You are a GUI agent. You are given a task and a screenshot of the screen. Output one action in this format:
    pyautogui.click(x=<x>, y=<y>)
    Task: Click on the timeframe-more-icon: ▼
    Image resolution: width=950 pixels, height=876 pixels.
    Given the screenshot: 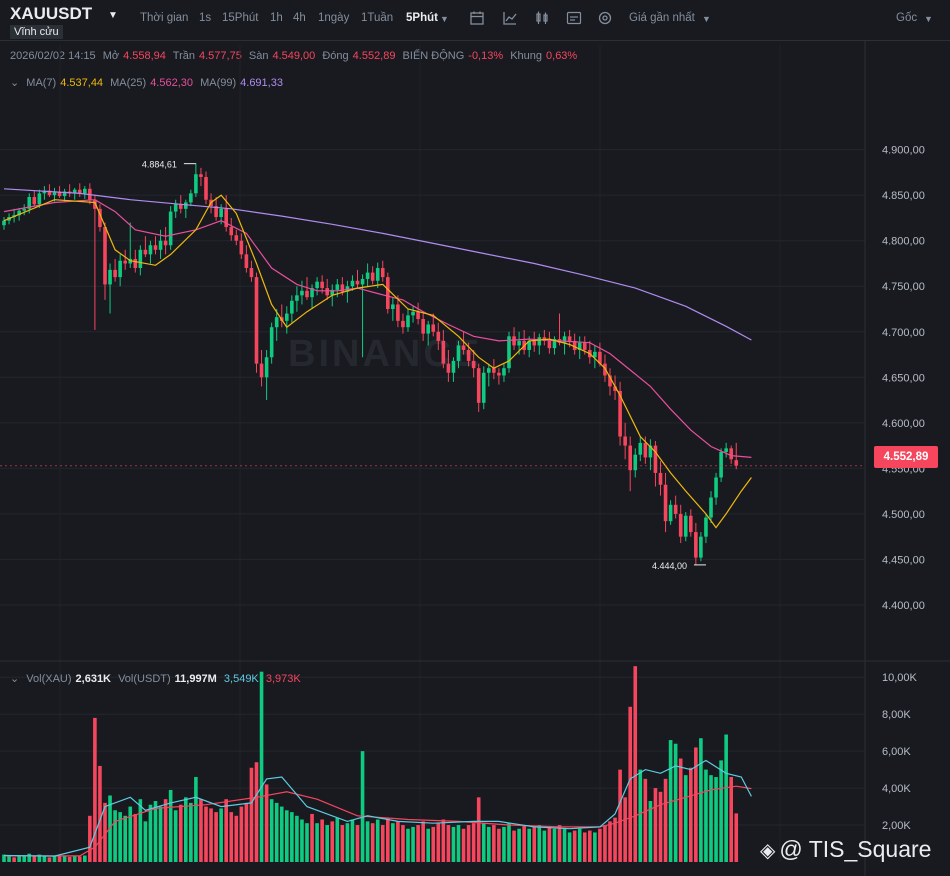 What is the action you would take?
    pyautogui.click(x=444, y=19)
    